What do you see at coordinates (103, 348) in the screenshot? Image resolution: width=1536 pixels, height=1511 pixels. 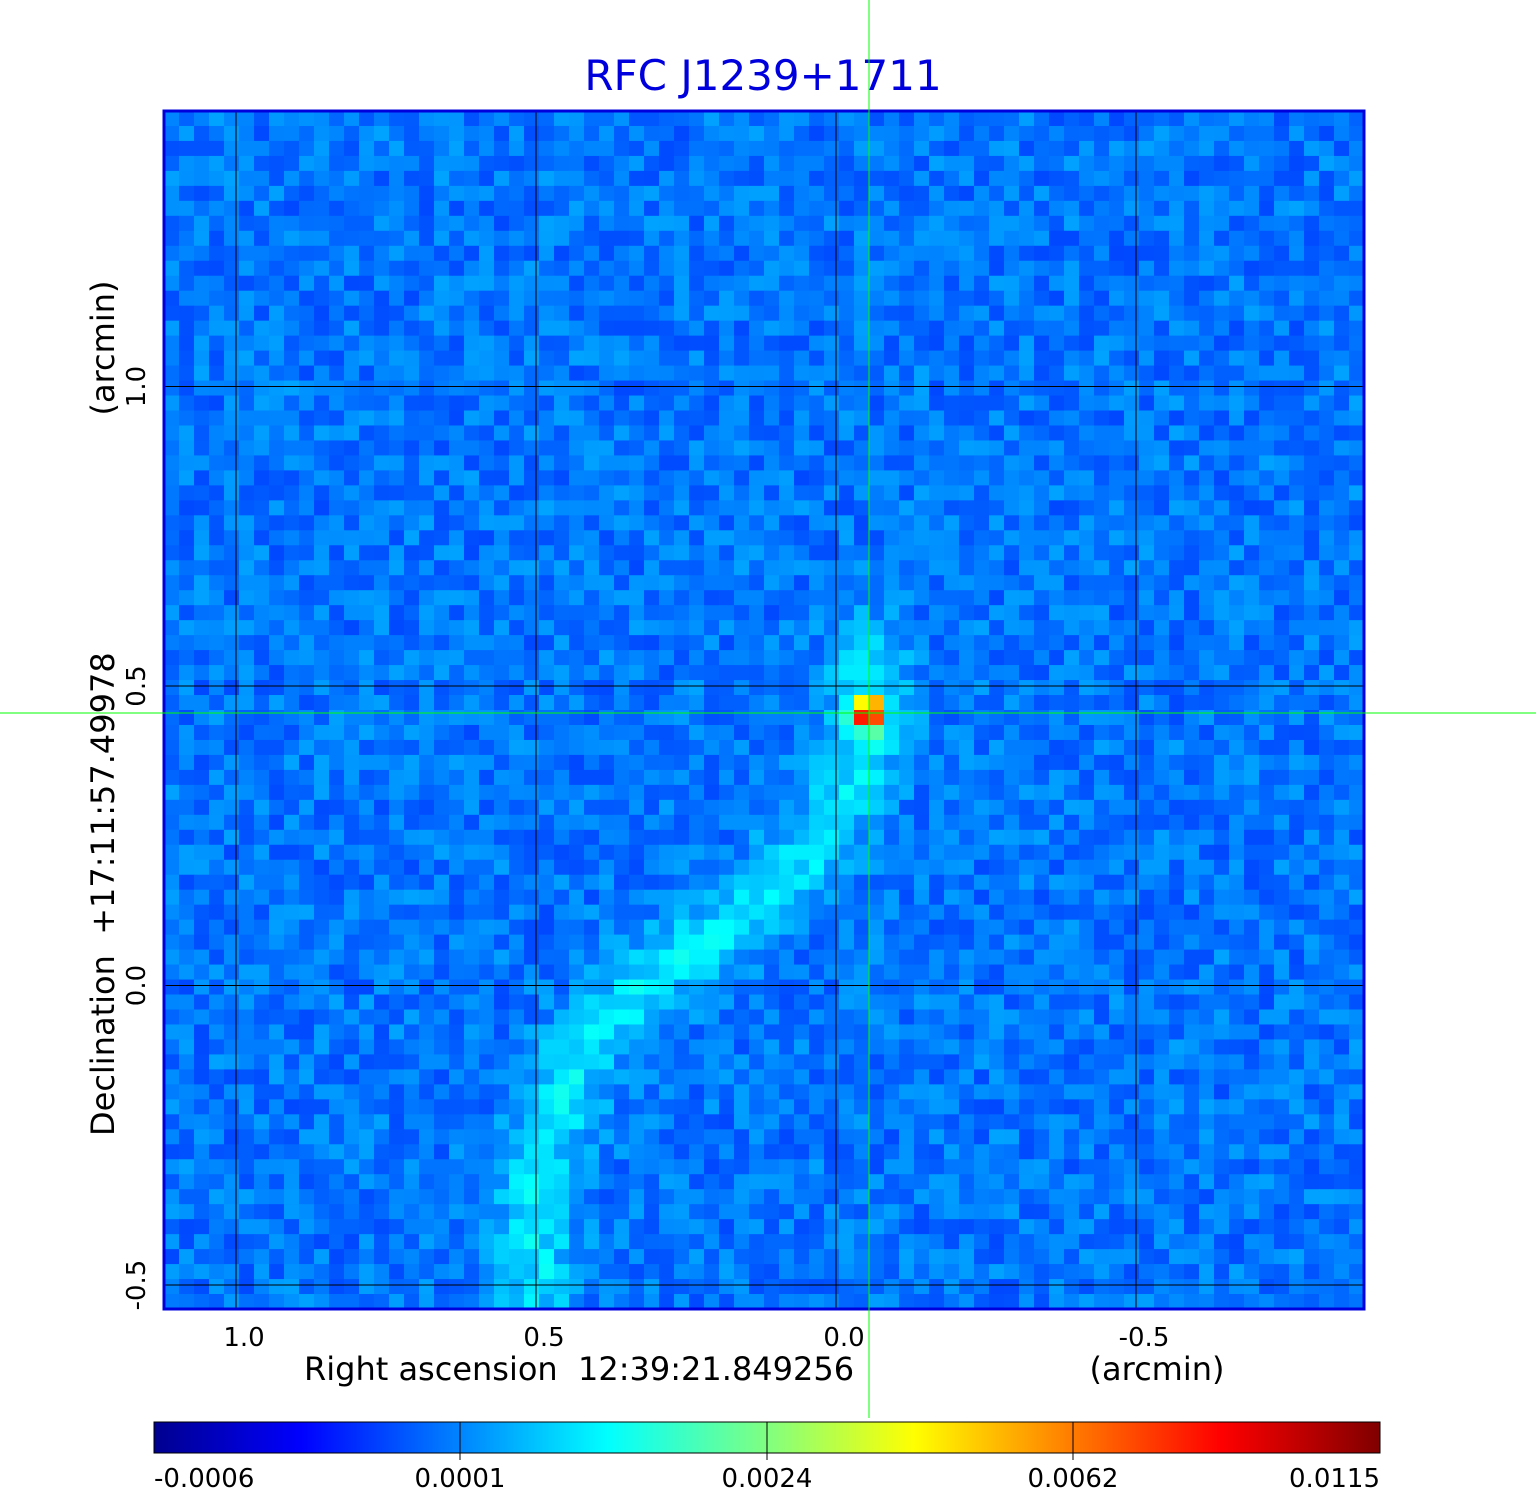 I see `y-axis-unit: (arcmin)` at bounding box center [103, 348].